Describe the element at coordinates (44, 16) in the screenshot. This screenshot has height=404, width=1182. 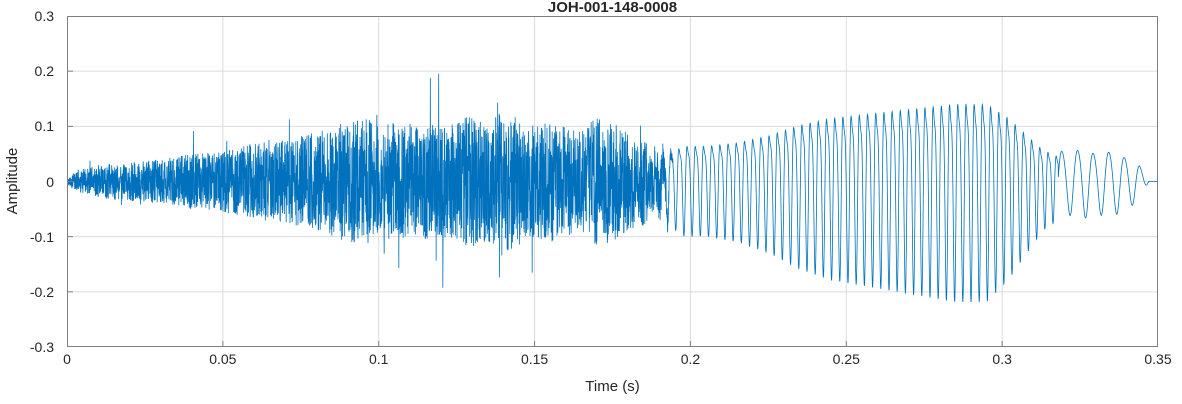
I see `y-tick-label: 0.3` at that location.